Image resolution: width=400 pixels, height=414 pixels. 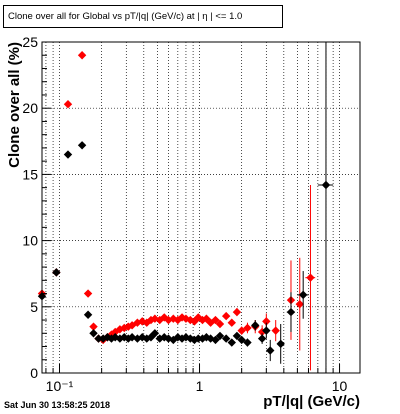 I want to click on y-tick-label: 5, so click(x=34, y=307).